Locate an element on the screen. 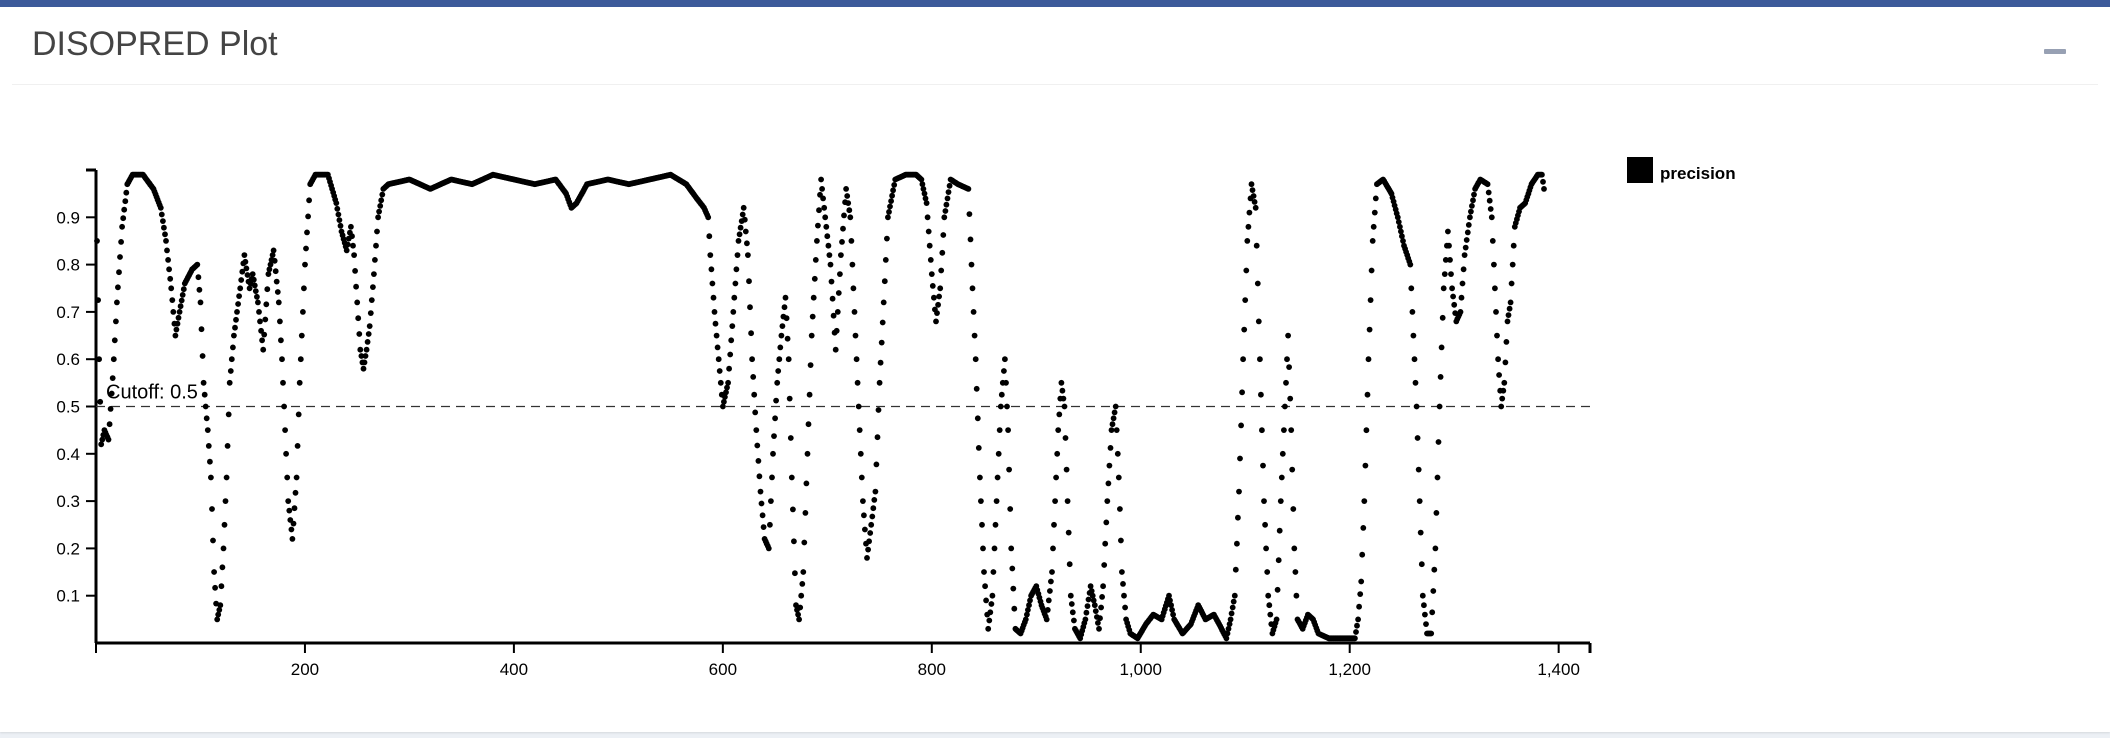 The image size is (2110, 738). collapse-button is located at coordinates (2055, 52).